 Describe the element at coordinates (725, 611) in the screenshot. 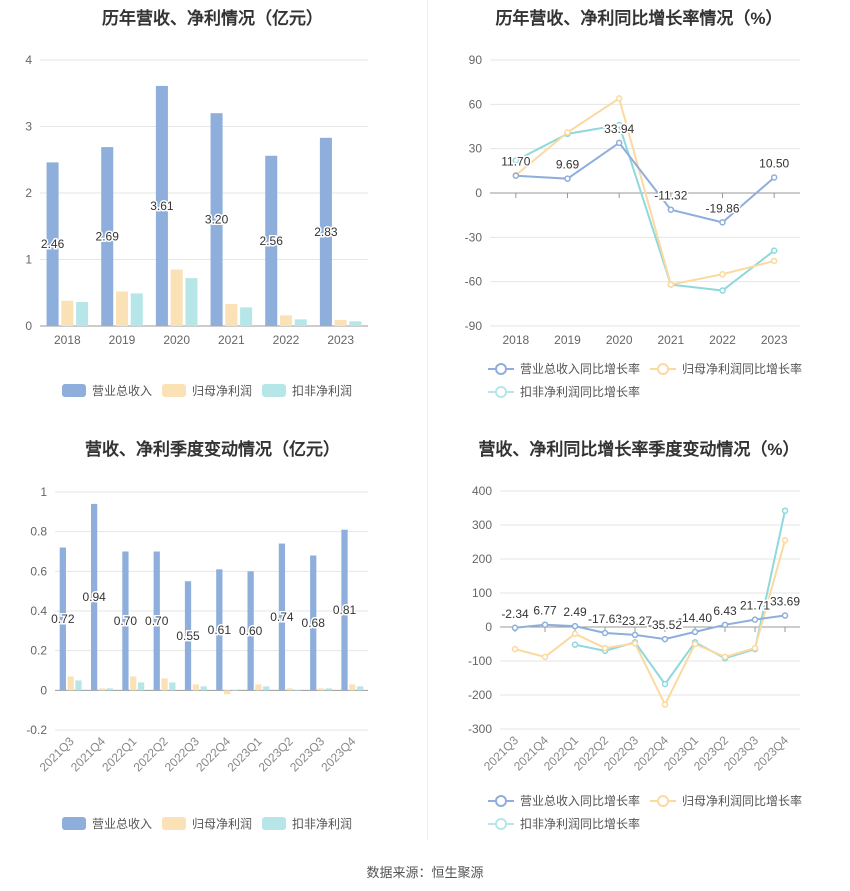

I see `line-data-label: 6.43` at that location.